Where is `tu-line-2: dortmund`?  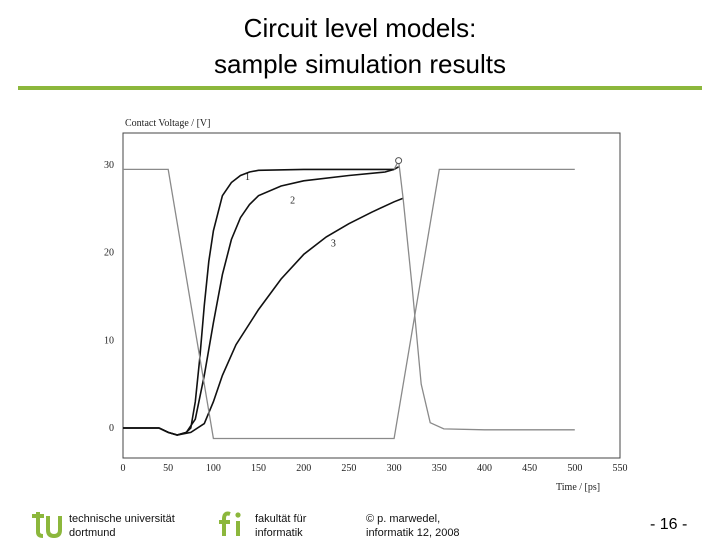
tu-line-2: dortmund is located at coordinates (92, 533).